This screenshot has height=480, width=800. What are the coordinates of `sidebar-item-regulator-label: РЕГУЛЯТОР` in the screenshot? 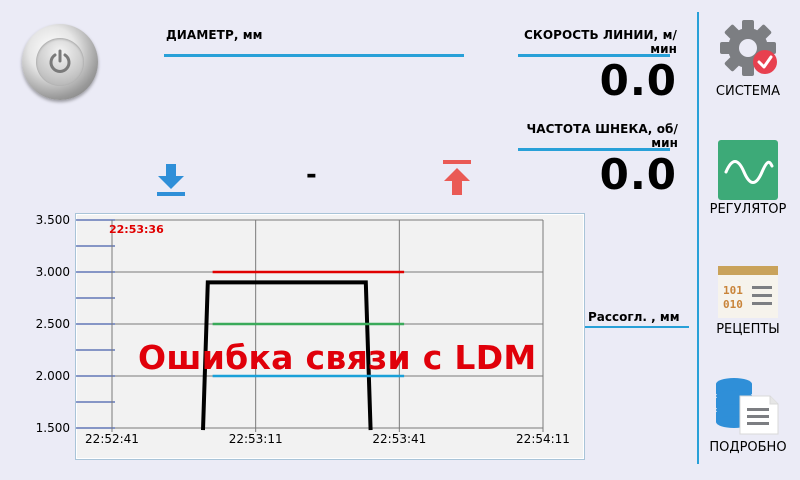 It's located at (748, 209).